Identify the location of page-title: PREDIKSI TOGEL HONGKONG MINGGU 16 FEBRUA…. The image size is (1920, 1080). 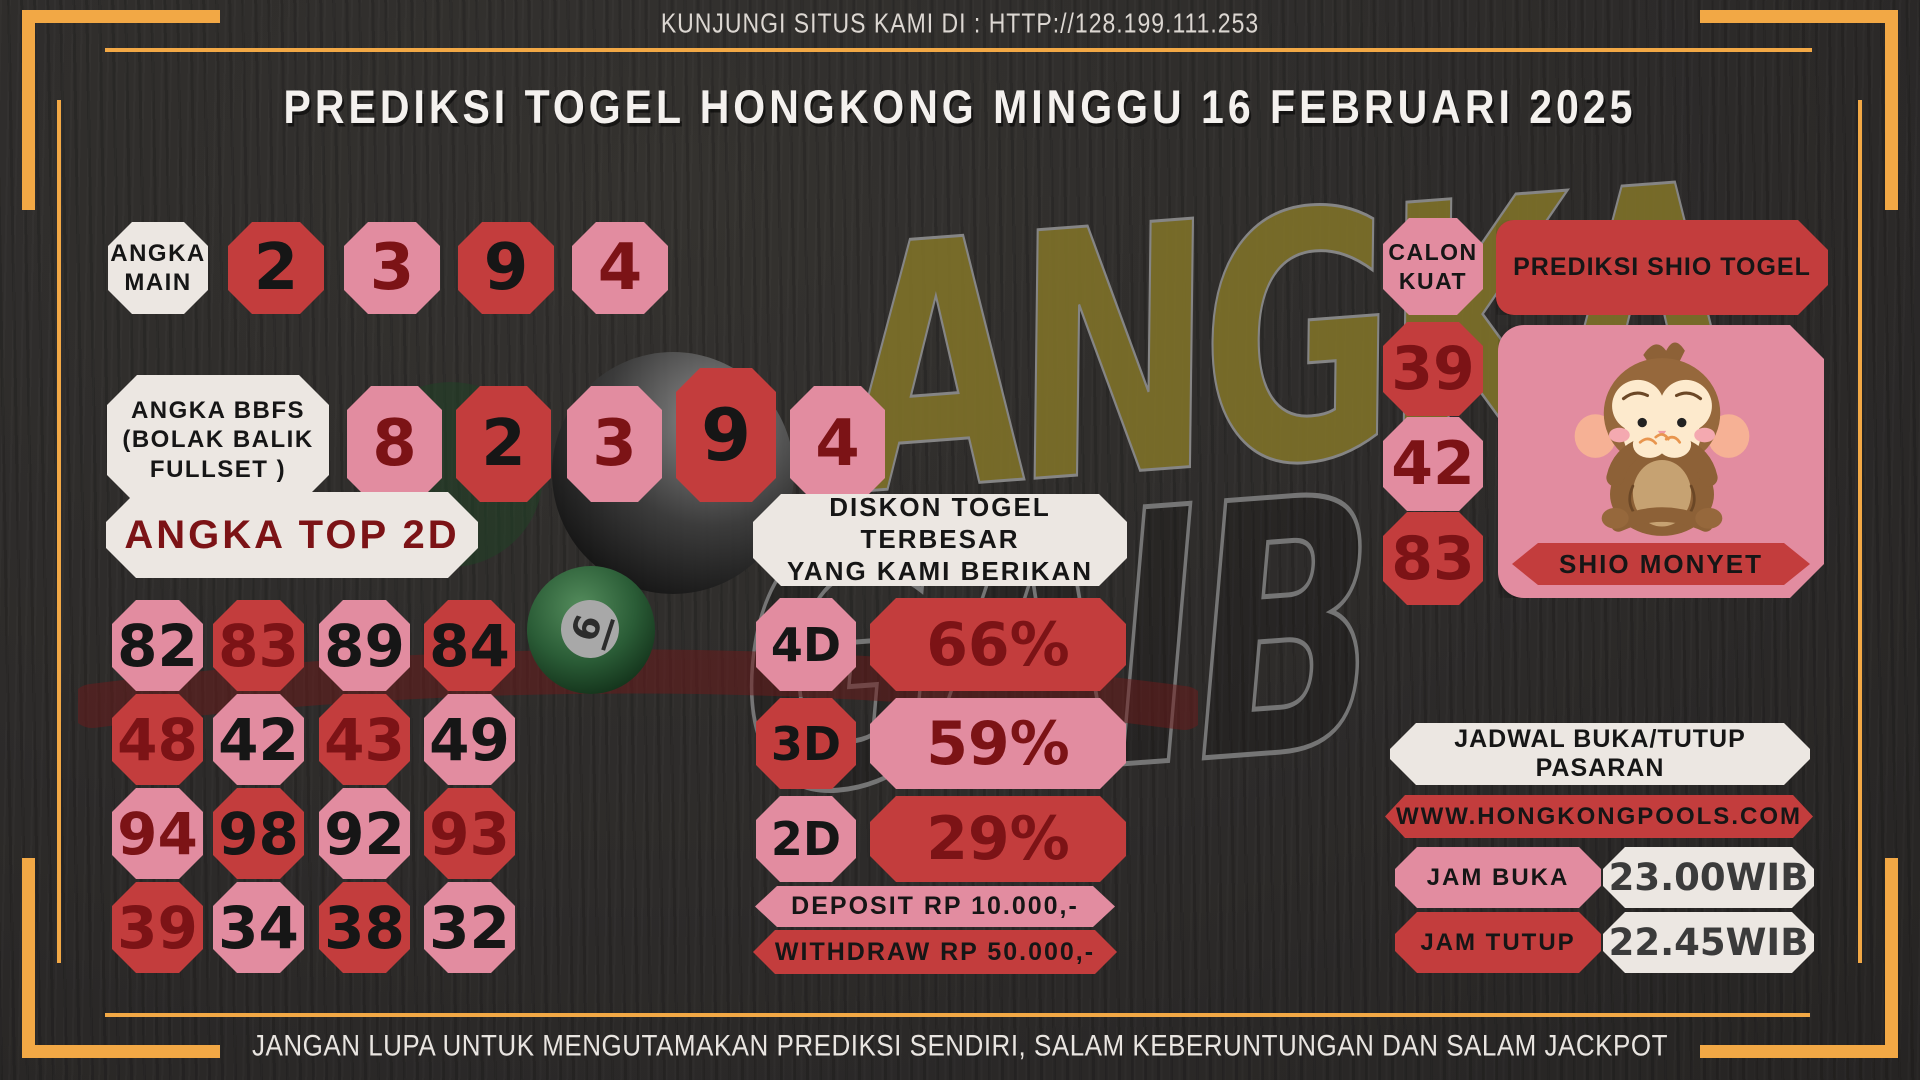
(960, 107).